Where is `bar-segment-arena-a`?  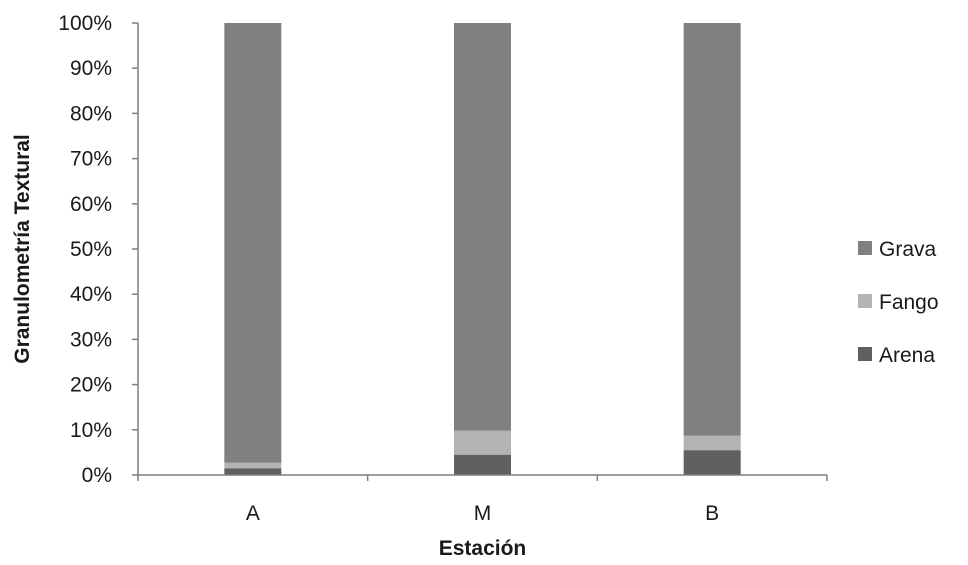
bar-segment-arena-a is located at coordinates (253, 471).